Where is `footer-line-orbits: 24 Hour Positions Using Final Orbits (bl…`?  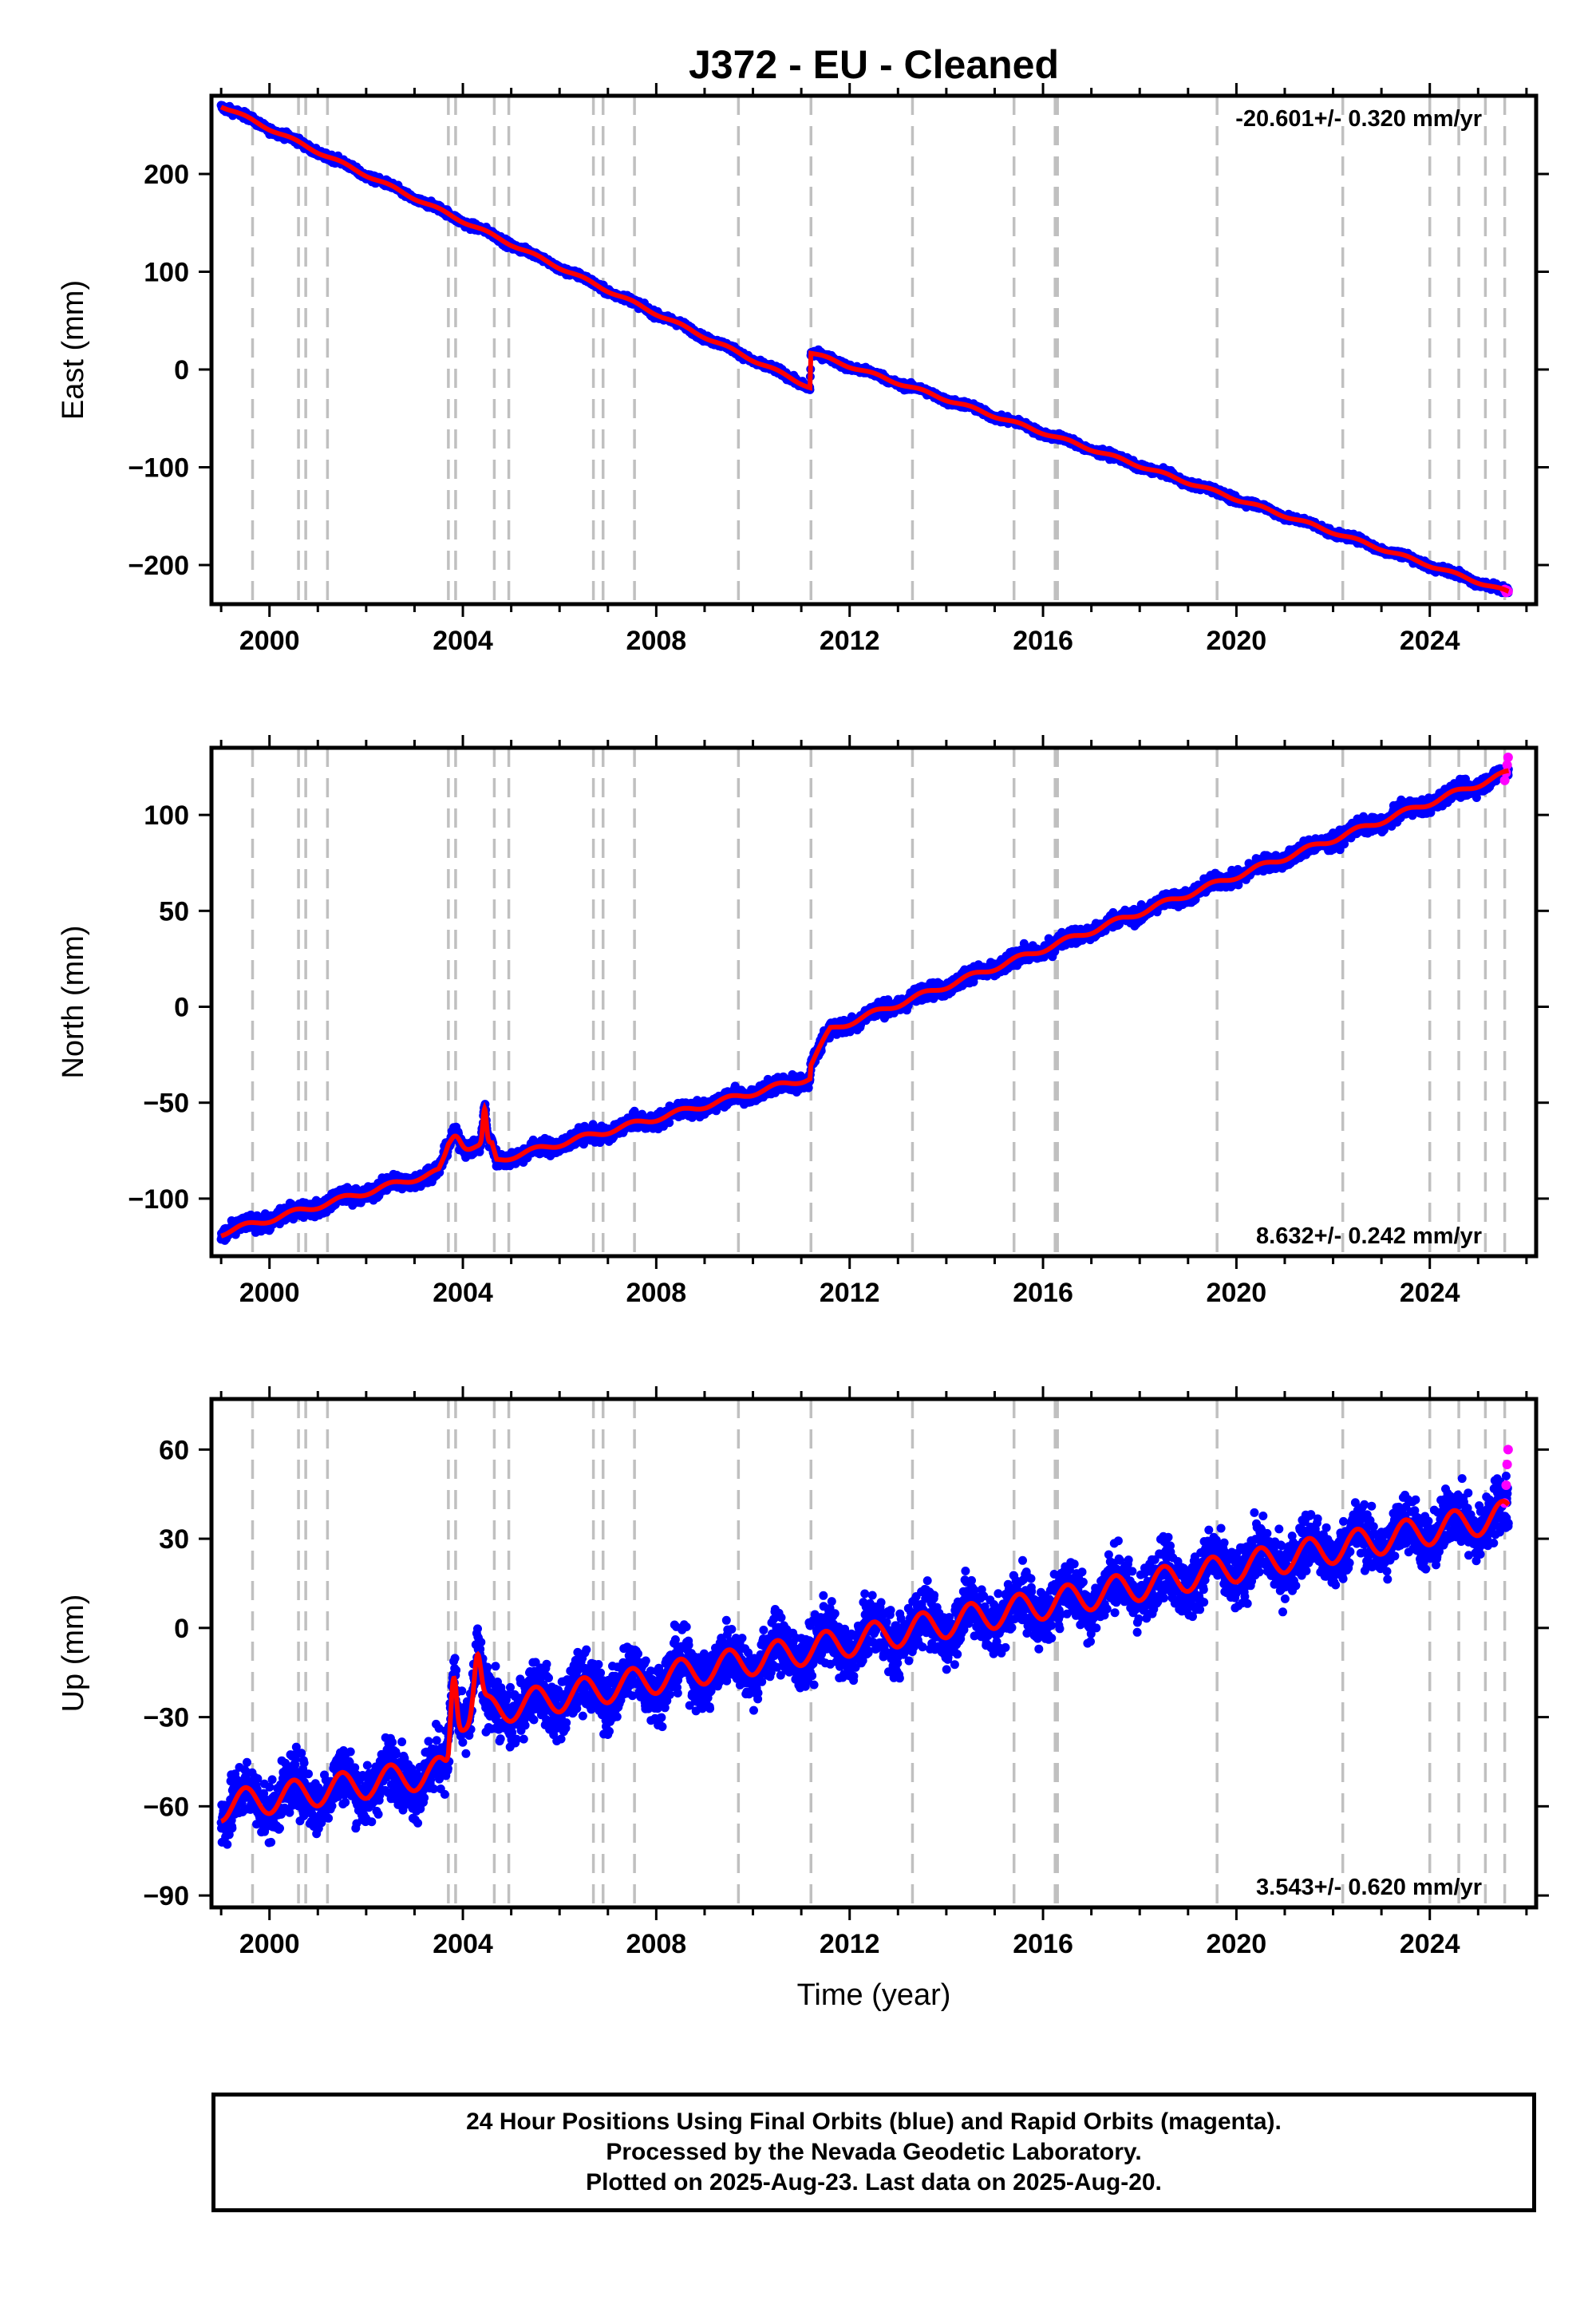 footer-line-orbits: 24 Hour Positions Using Final Orbits (bl… is located at coordinates (874, 2122).